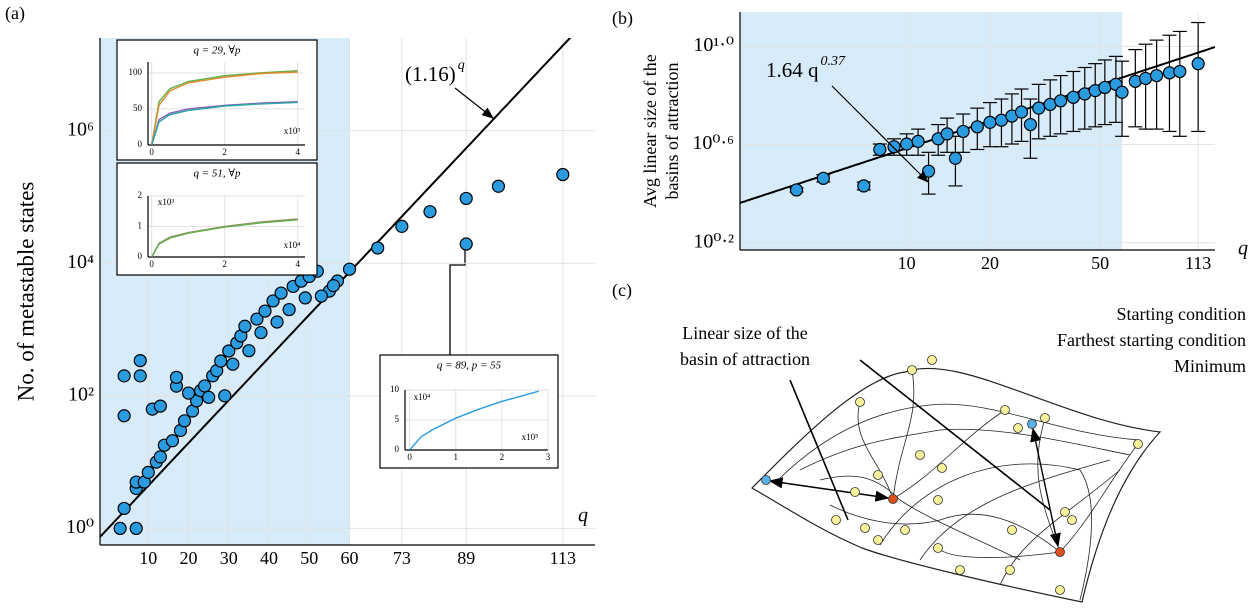  What do you see at coordinates (1182, 314) in the screenshot?
I see `legend-entry: Starting condition` at bounding box center [1182, 314].